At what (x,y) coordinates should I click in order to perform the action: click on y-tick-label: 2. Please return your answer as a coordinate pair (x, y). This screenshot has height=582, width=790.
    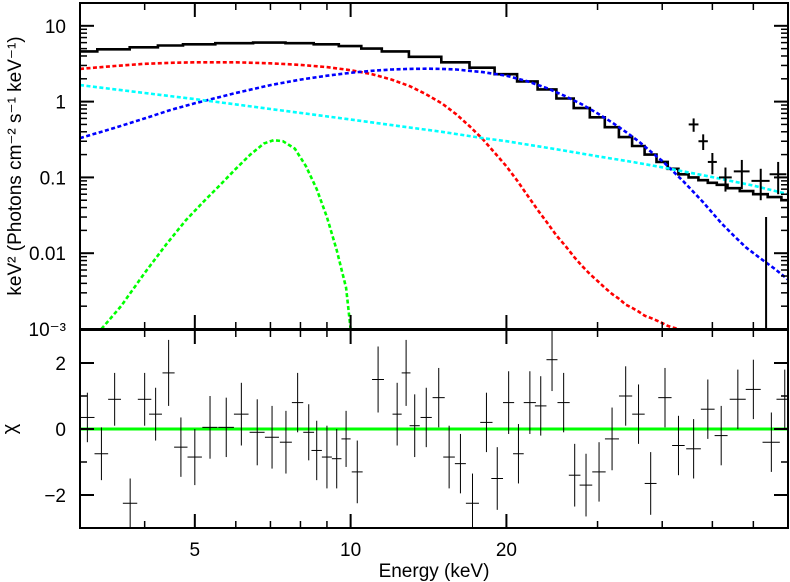
    Looking at the image, I should click on (60, 364).